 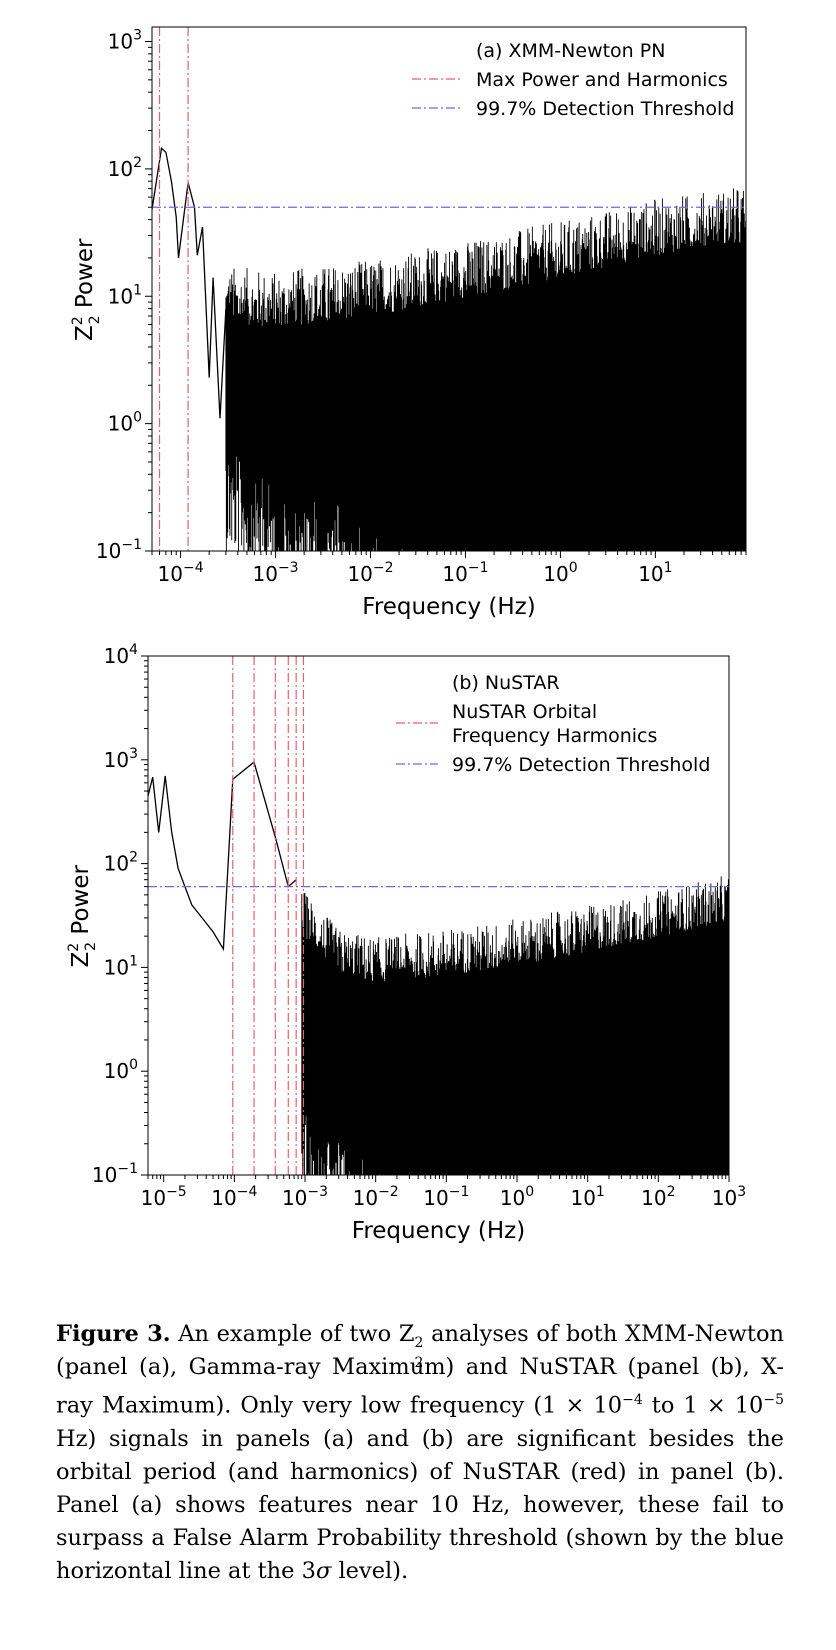 What do you see at coordinates (554, 736) in the screenshot?
I see `legend-entry: Frequency Harmonics` at bounding box center [554, 736].